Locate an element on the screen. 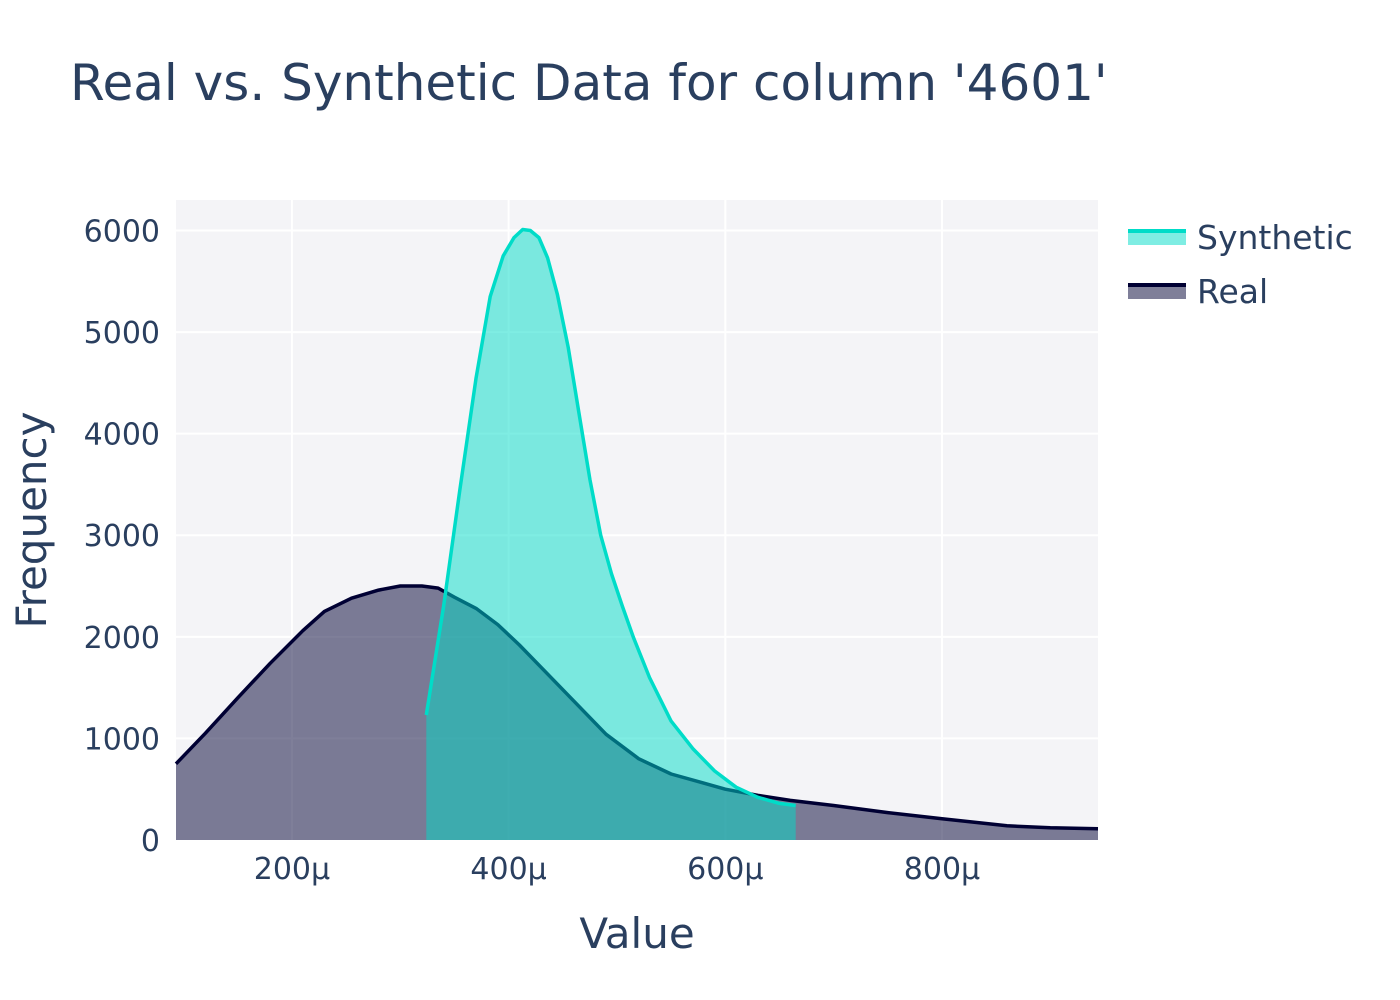  legend-label: Synthetic is located at coordinates (1275, 237).